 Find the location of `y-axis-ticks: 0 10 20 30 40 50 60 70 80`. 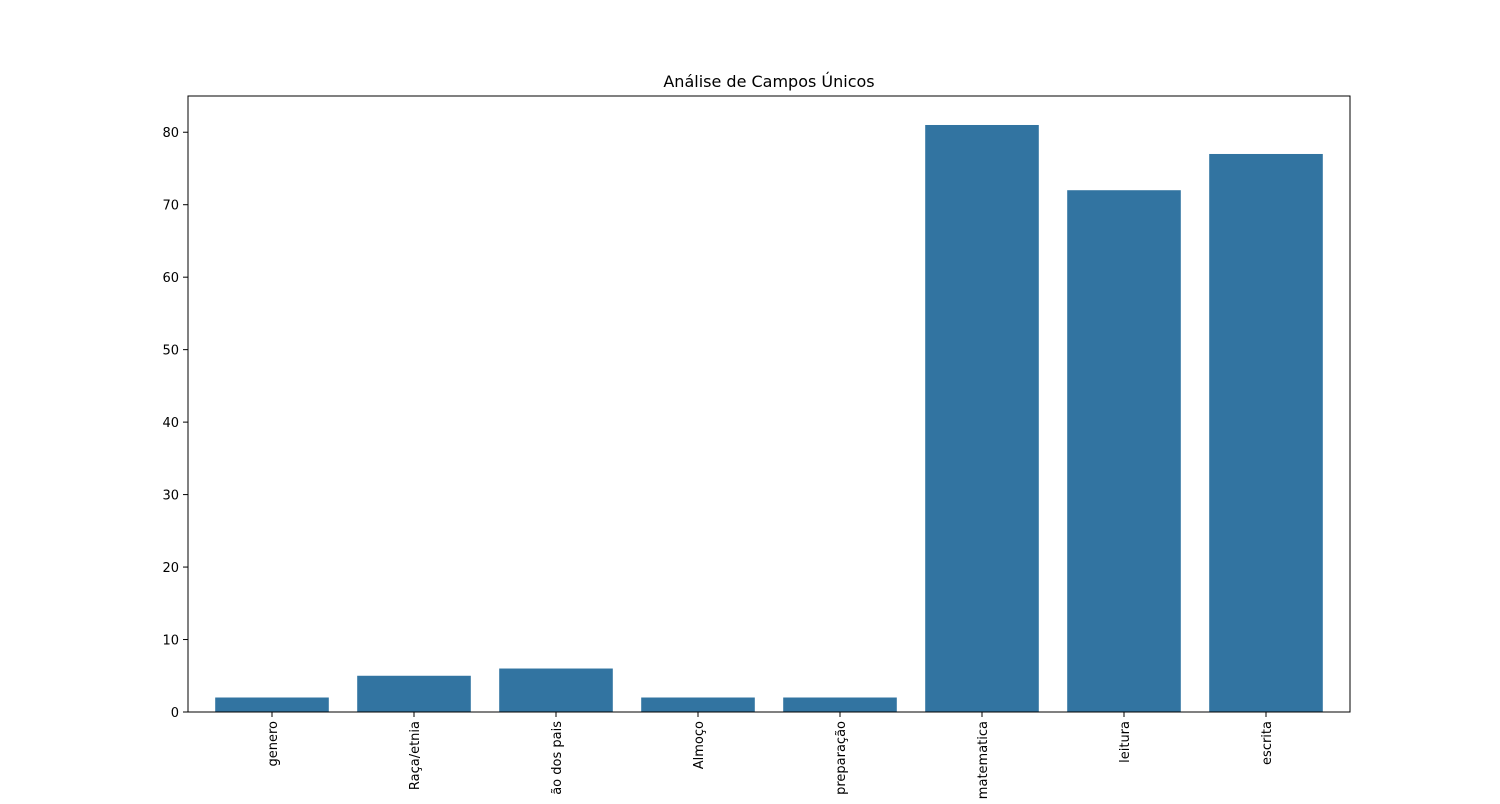

y-axis-ticks: 0 10 20 30 40 50 60 70 80 is located at coordinates (175, 423).